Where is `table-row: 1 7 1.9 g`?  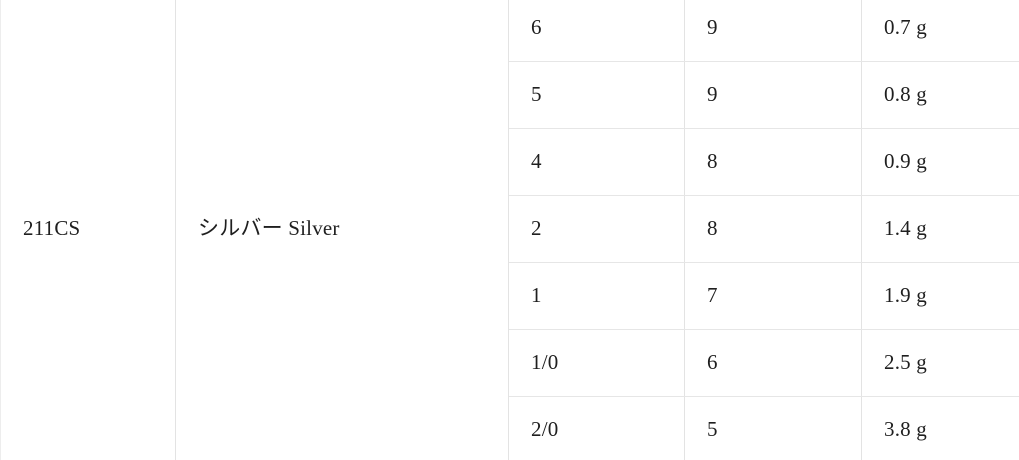
table-row: 1 7 1.9 g is located at coordinates (510, 296).